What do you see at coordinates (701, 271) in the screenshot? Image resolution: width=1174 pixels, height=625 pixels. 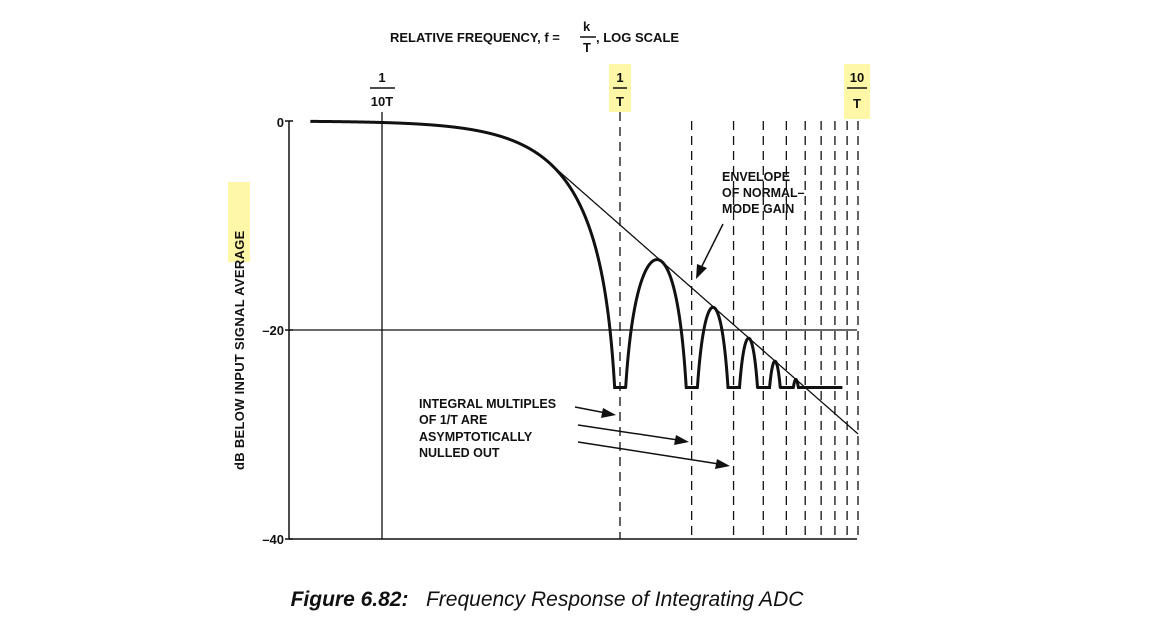 I see `envelope-arrow-head` at bounding box center [701, 271].